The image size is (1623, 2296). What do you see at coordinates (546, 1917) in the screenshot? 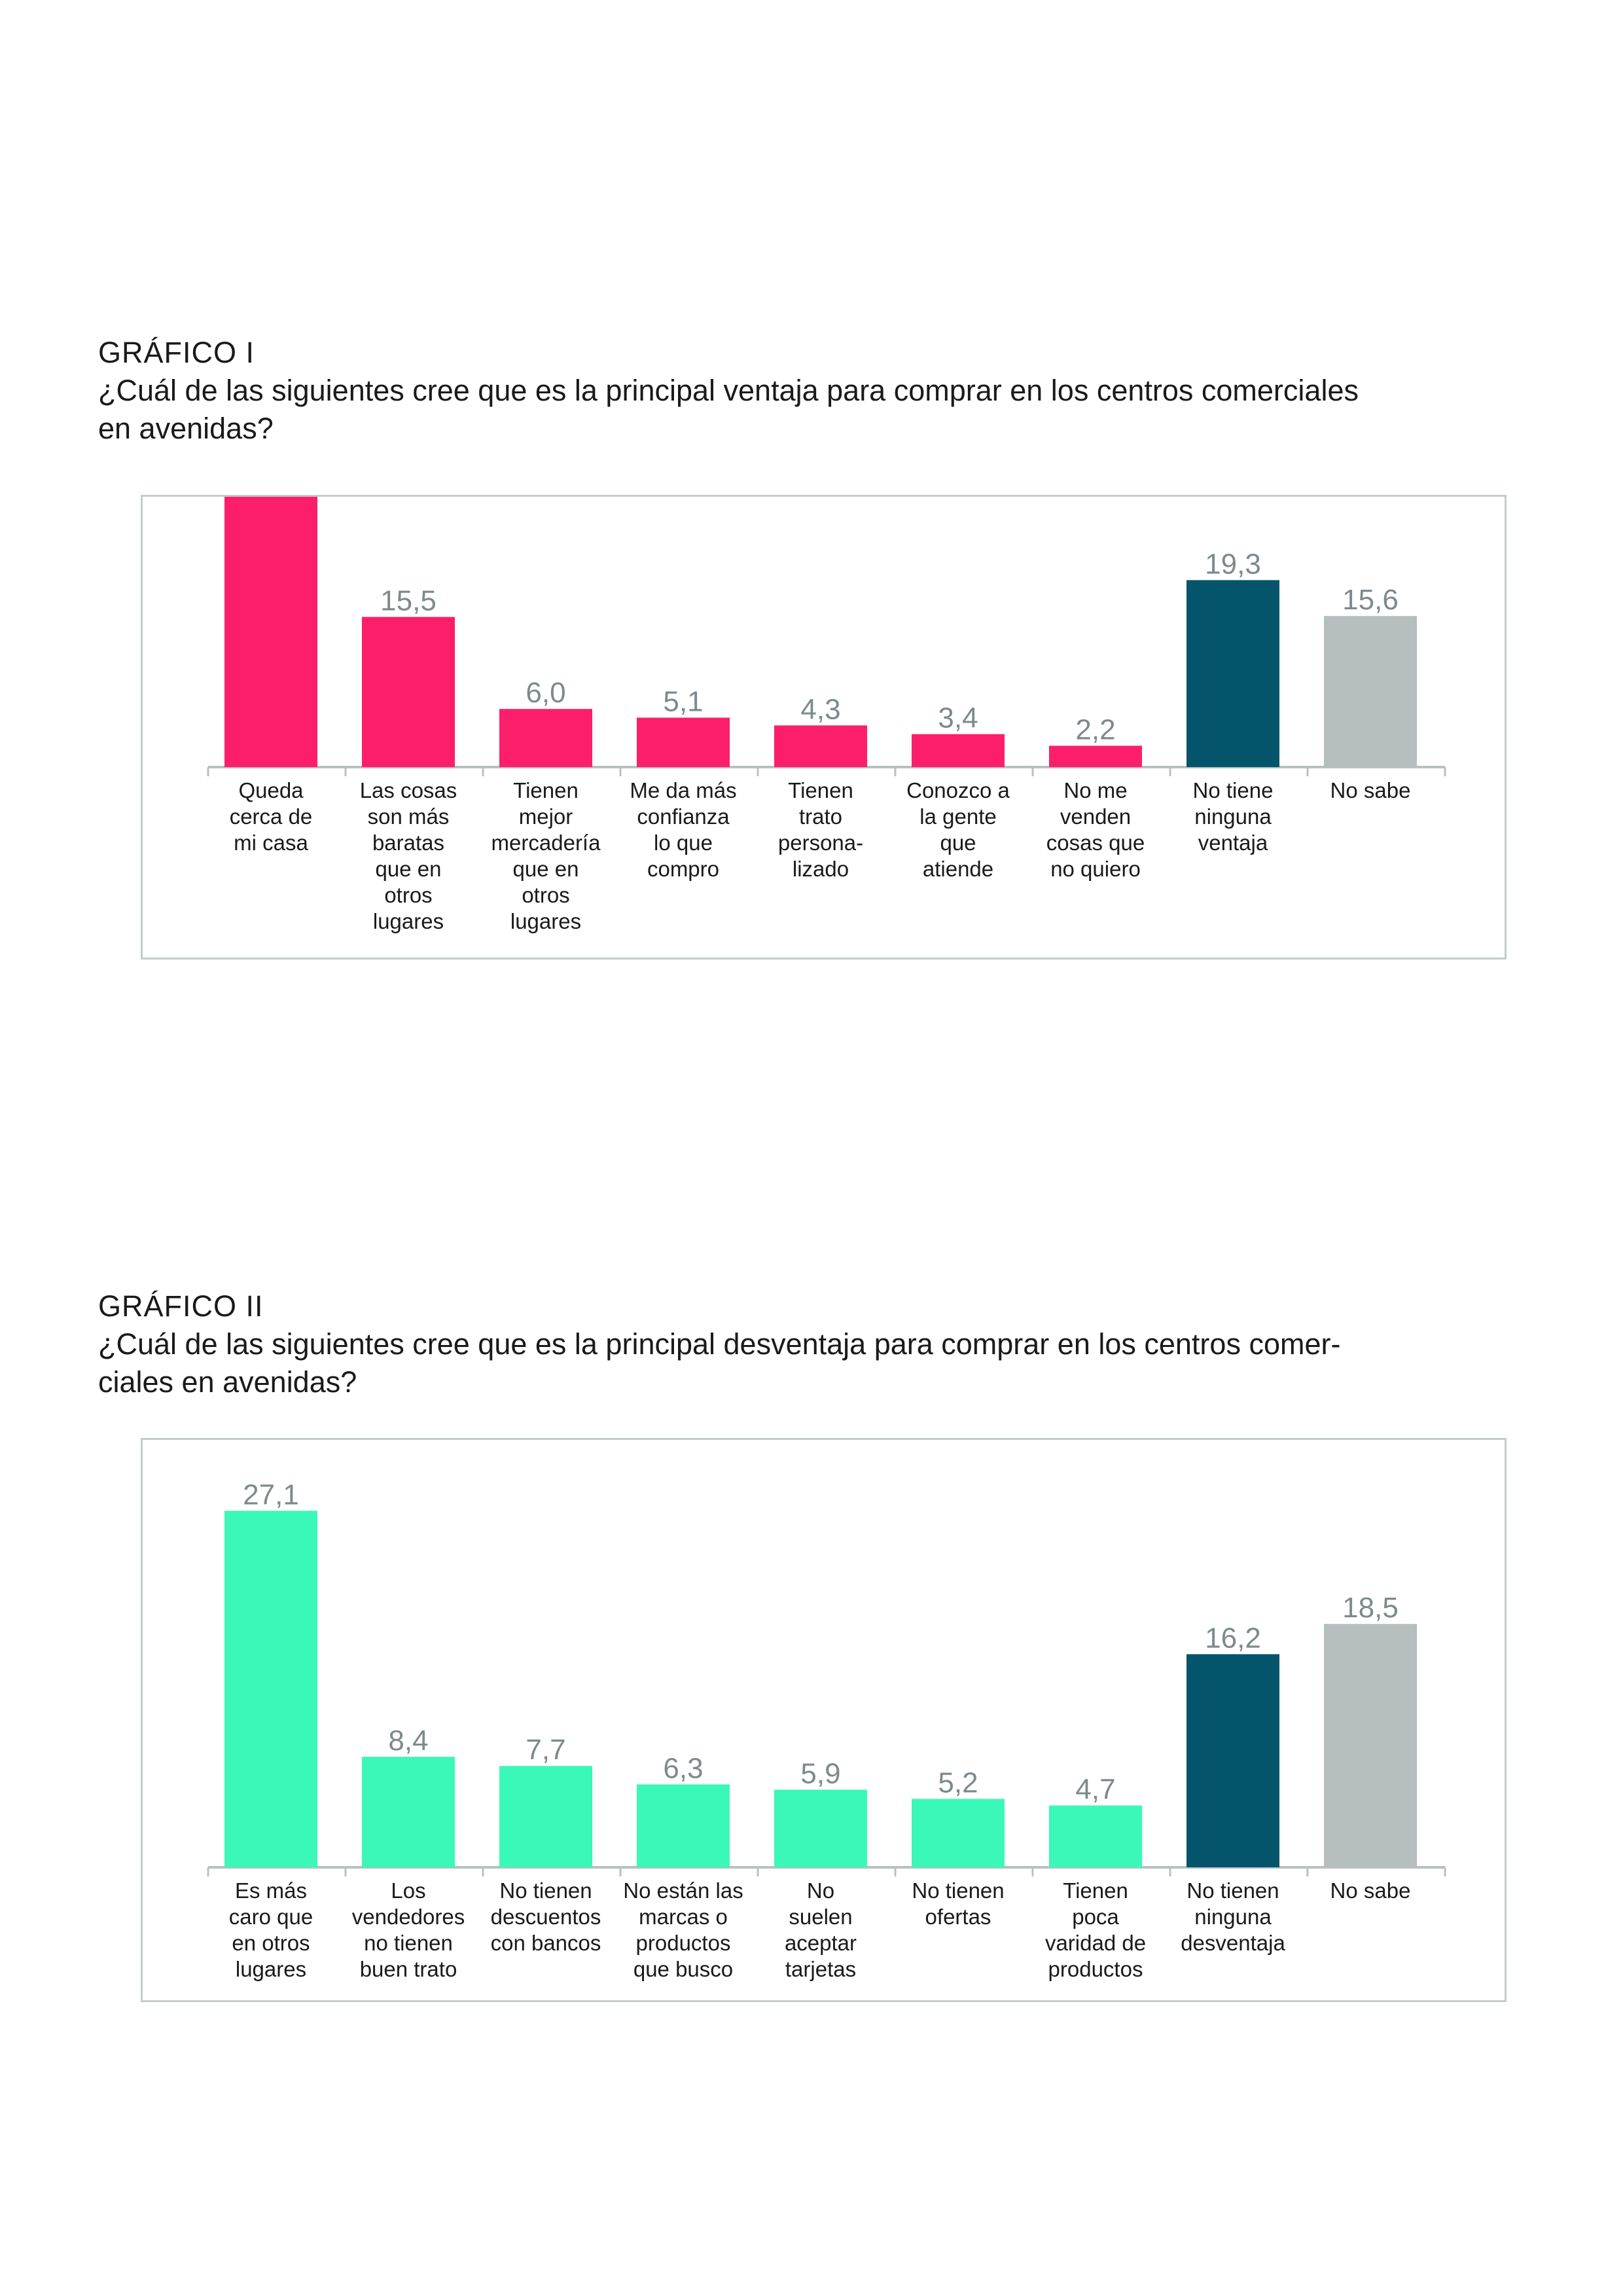
I see `category-label: descuentos` at bounding box center [546, 1917].